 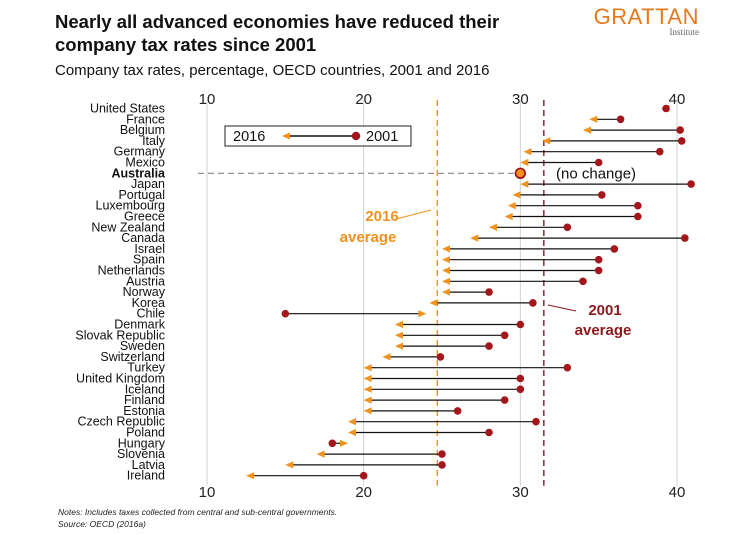 I want to click on no-change-label: (no change), so click(x=596, y=173).